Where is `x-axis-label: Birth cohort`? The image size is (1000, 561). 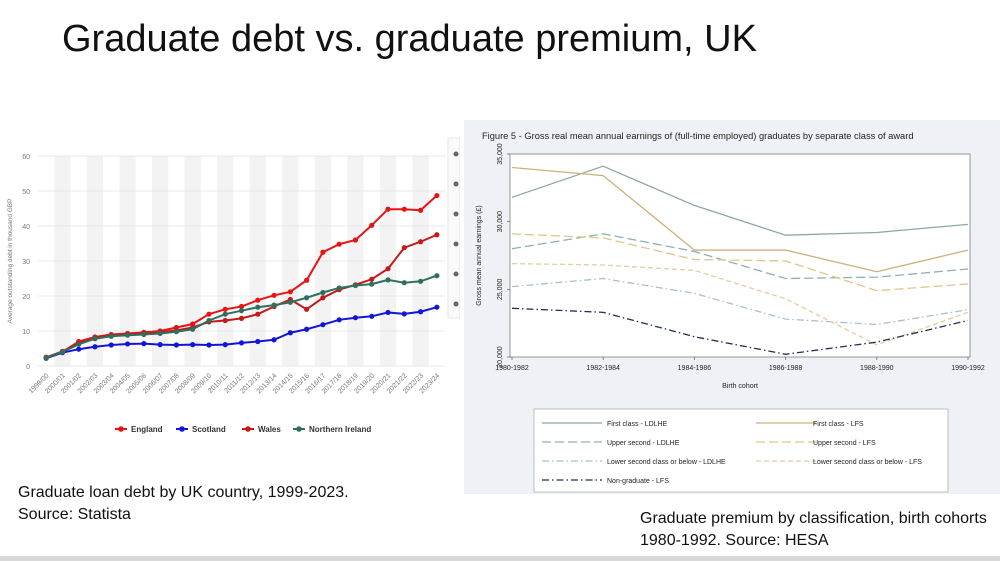
x-axis-label: Birth cohort is located at coordinates (740, 386).